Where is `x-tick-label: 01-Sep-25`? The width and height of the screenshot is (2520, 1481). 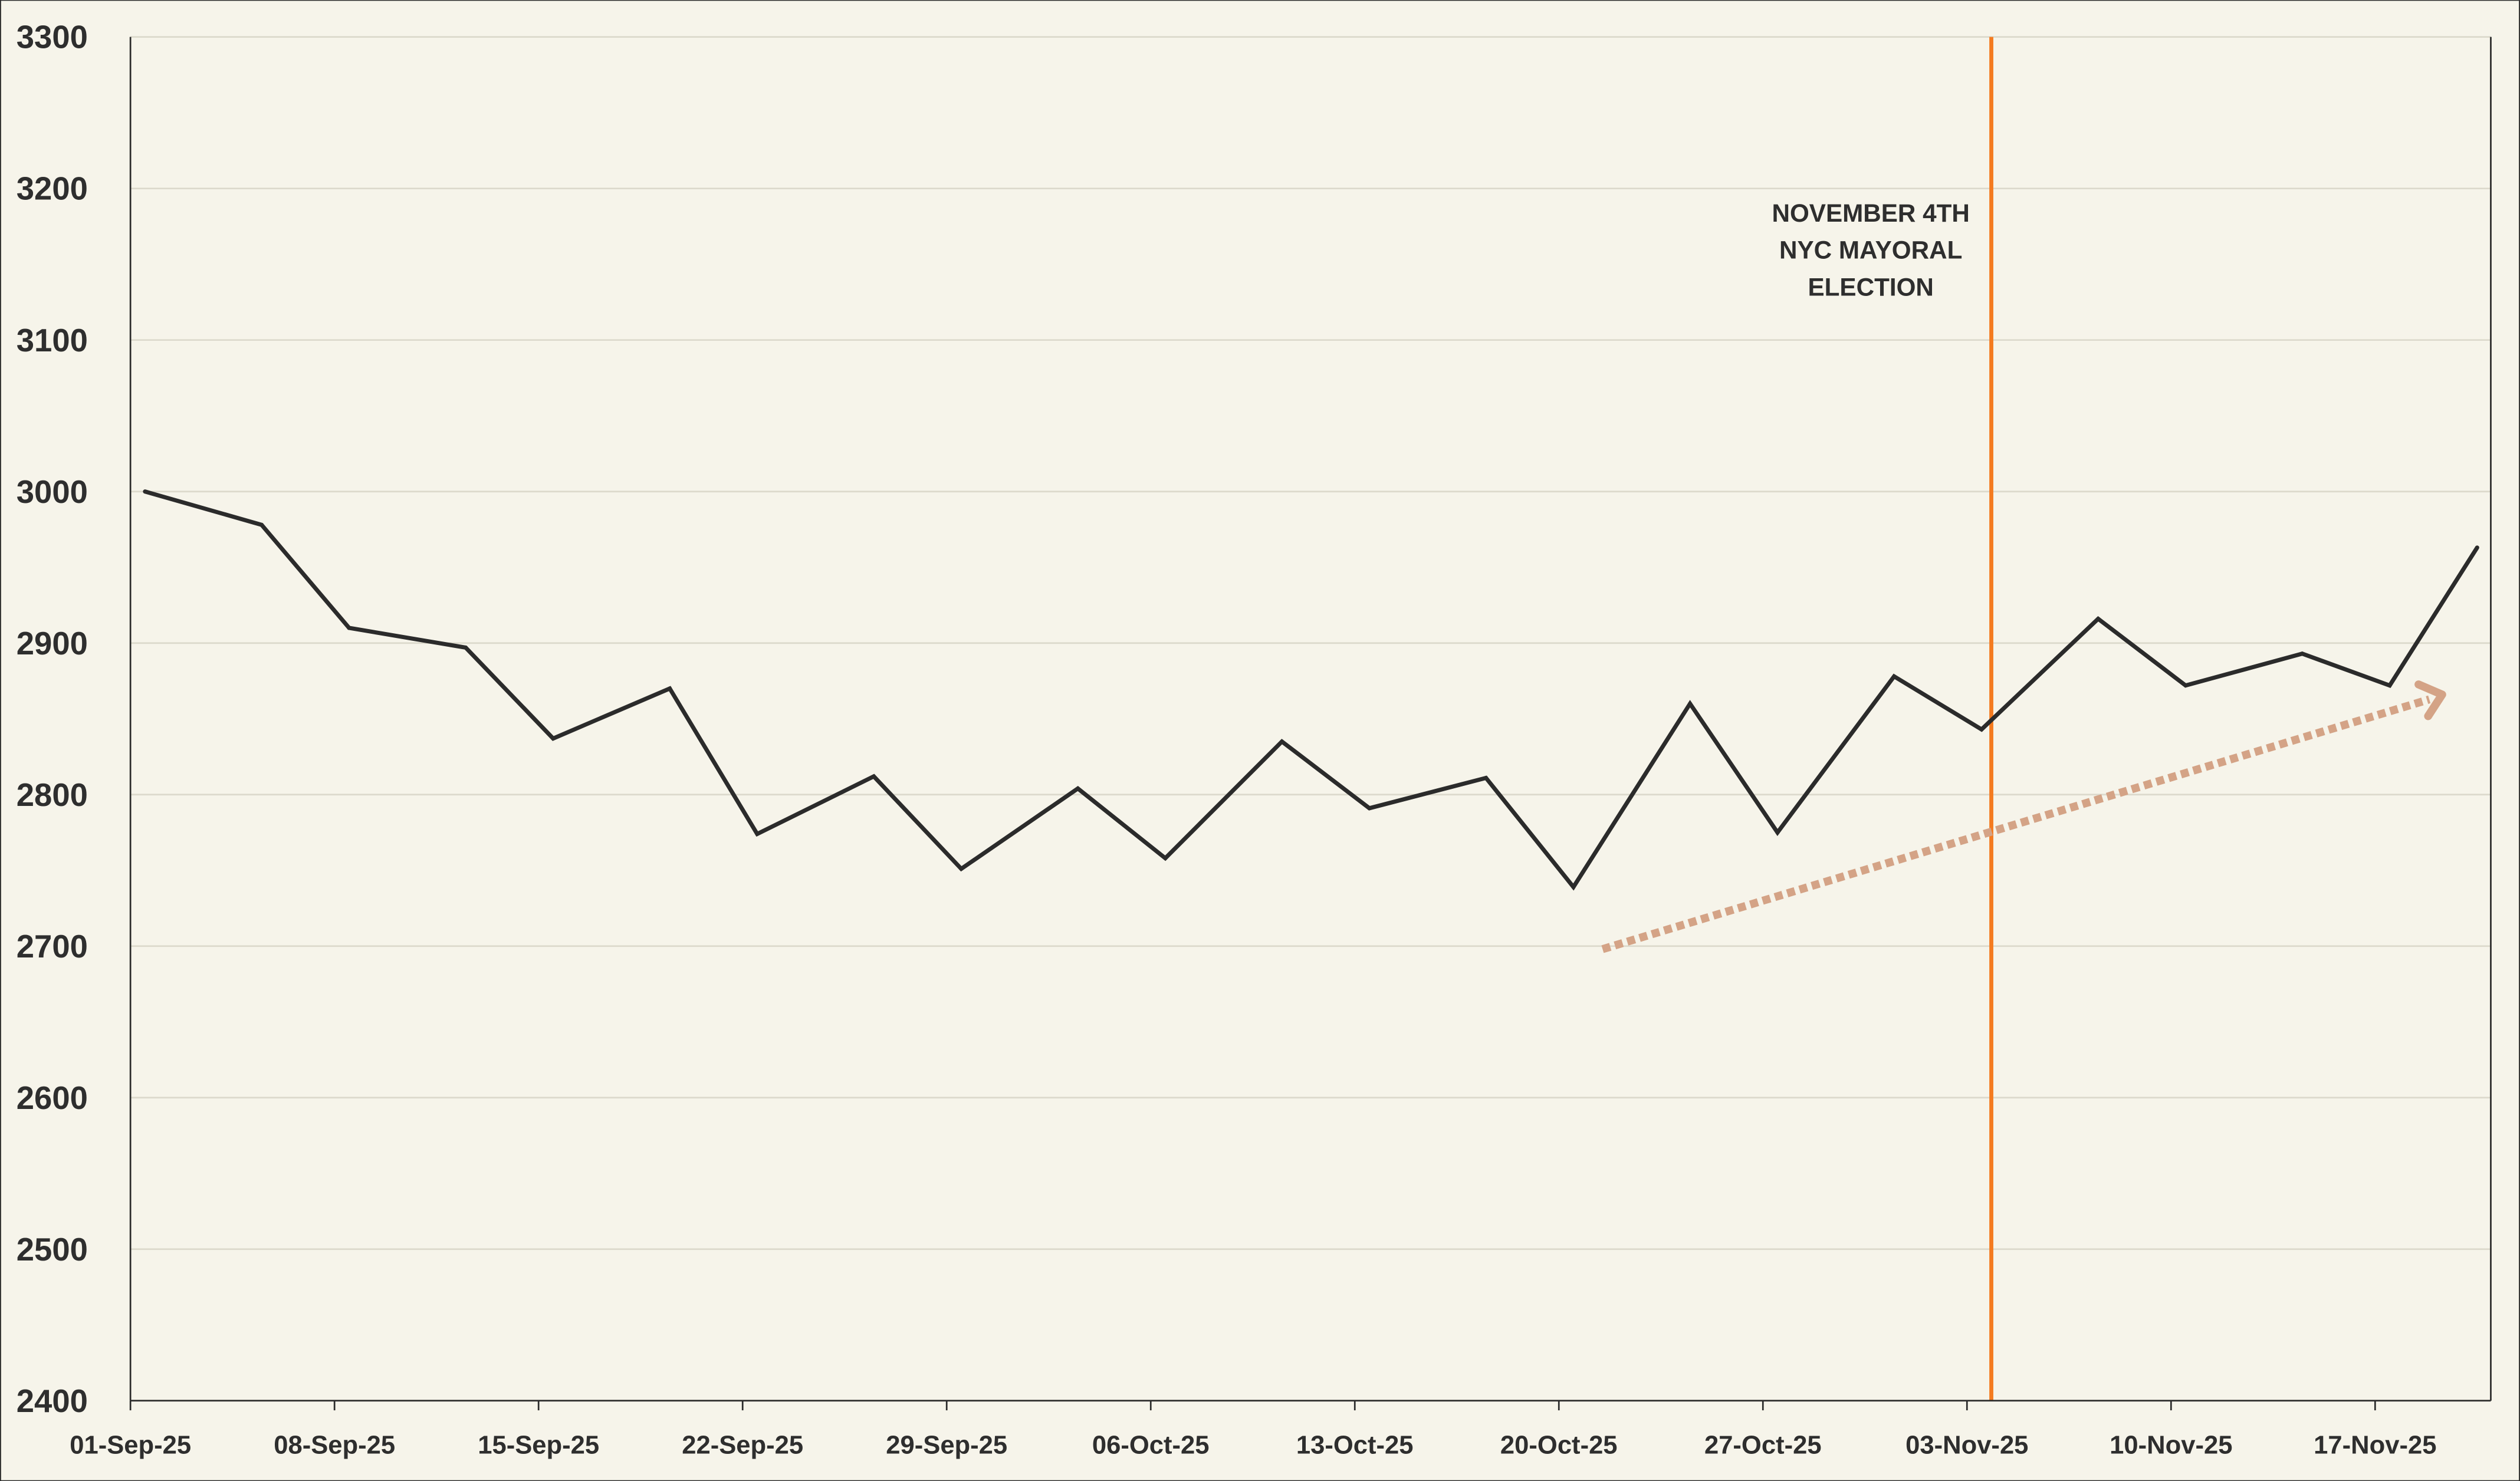
x-tick-label: 01-Sep-25 is located at coordinates (130, 1445).